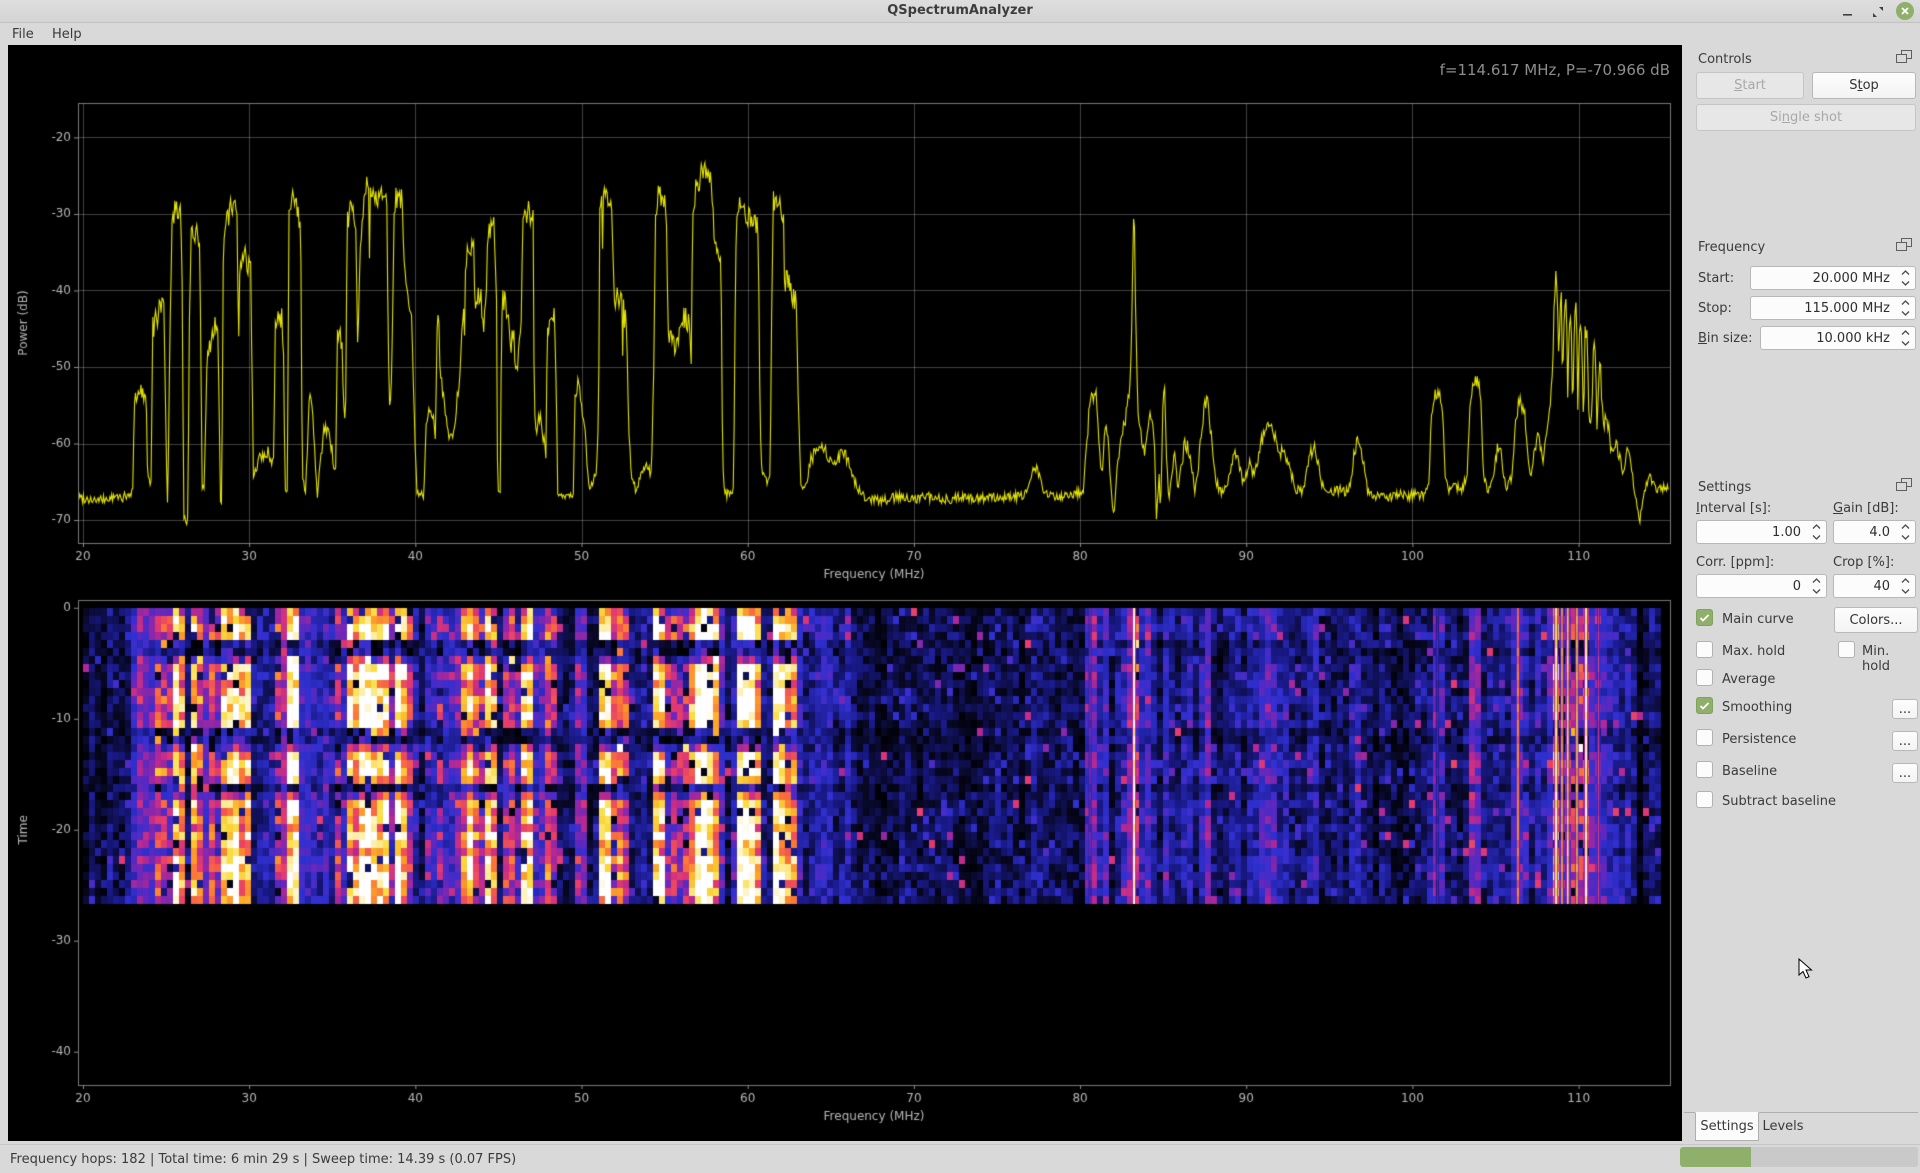 This screenshot has width=1920, height=1173. What do you see at coordinates (1734, 508) in the screenshot?
I see `interval-label: Interval [s]:` at bounding box center [1734, 508].